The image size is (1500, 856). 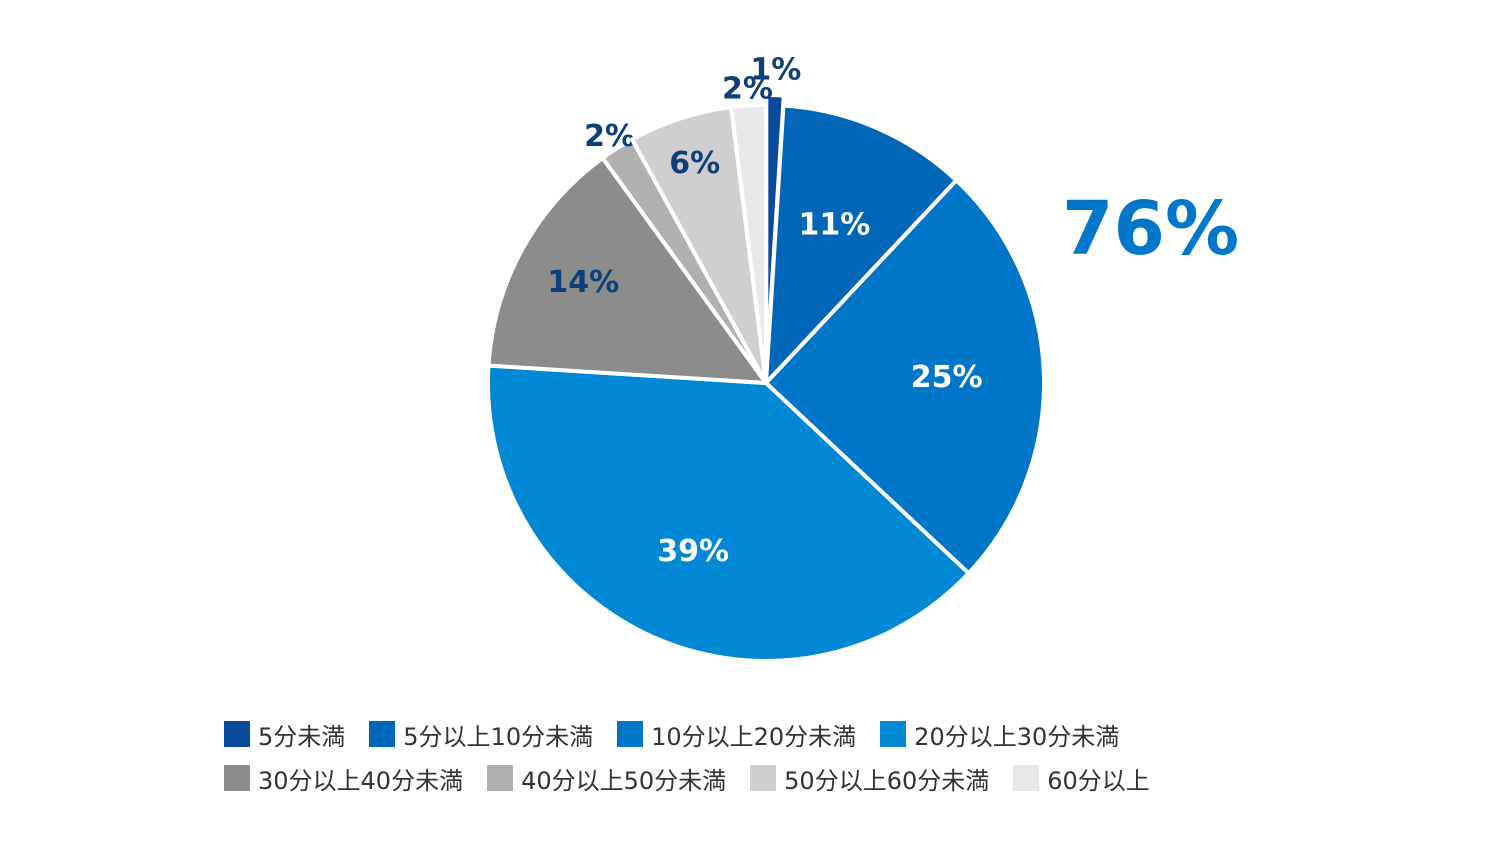 I want to click on legend-item-5: 30分以上40分未満, so click(x=343, y=778).